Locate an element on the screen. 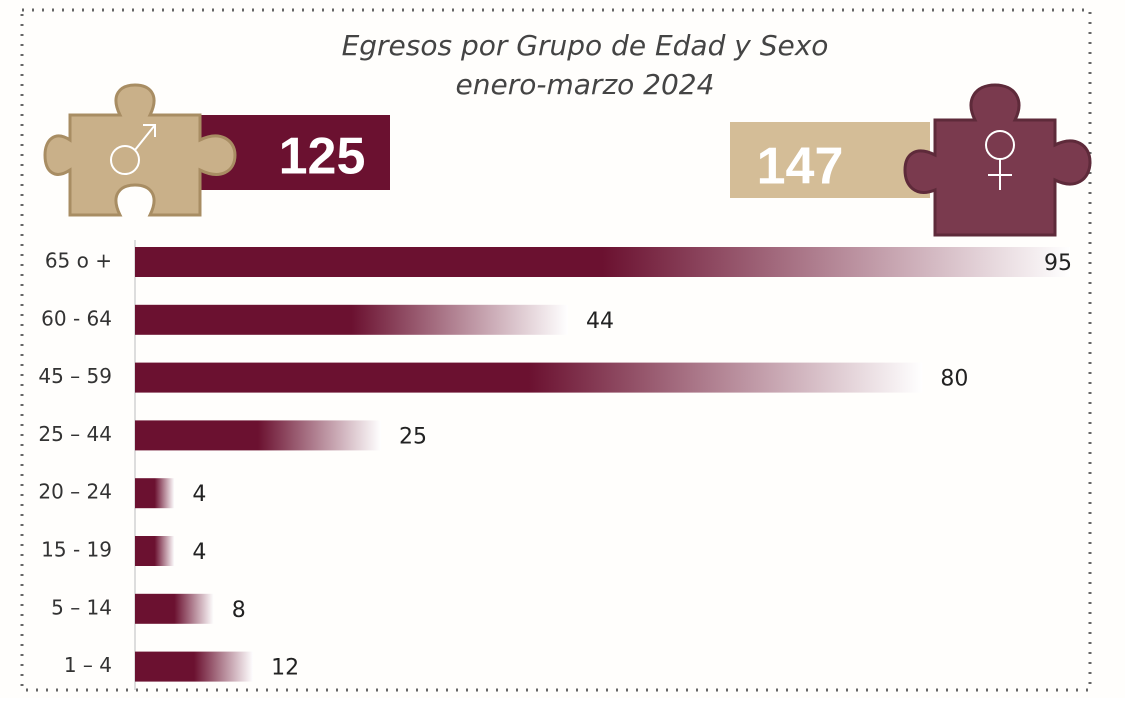  female-puzzle is located at coordinates (997, 160).